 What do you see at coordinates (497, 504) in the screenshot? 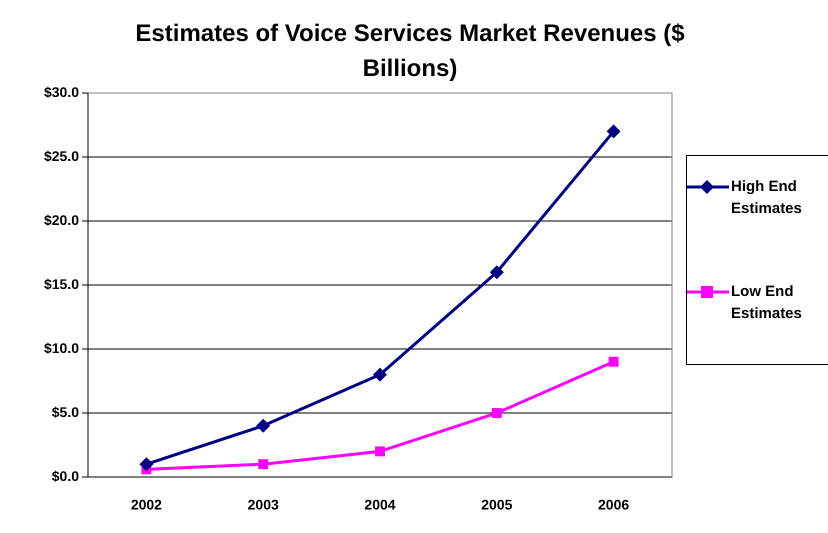
I see `x-tick-label: 2005` at bounding box center [497, 504].